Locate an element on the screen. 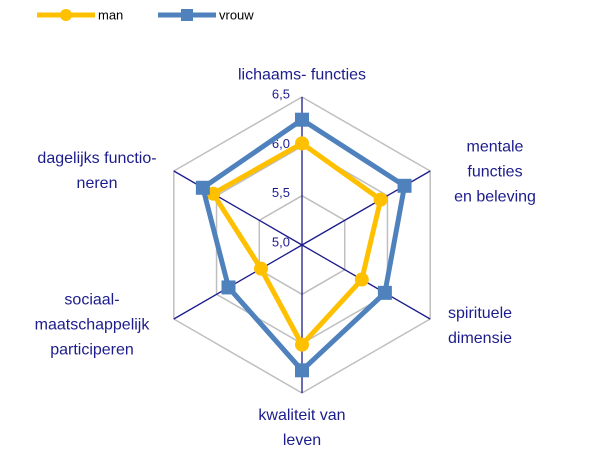  tick-label: 5,0 is located at coordinates (281, 241).